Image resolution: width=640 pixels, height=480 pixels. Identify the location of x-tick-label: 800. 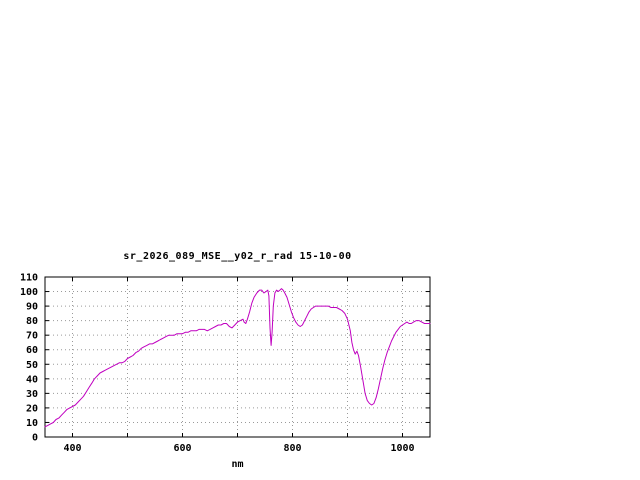
(292, 448).